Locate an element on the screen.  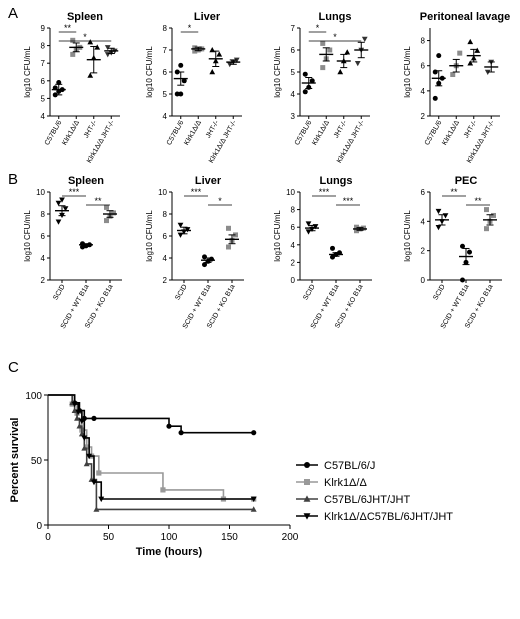
x-tick-label: 100 is located at coordinates (169, 537).